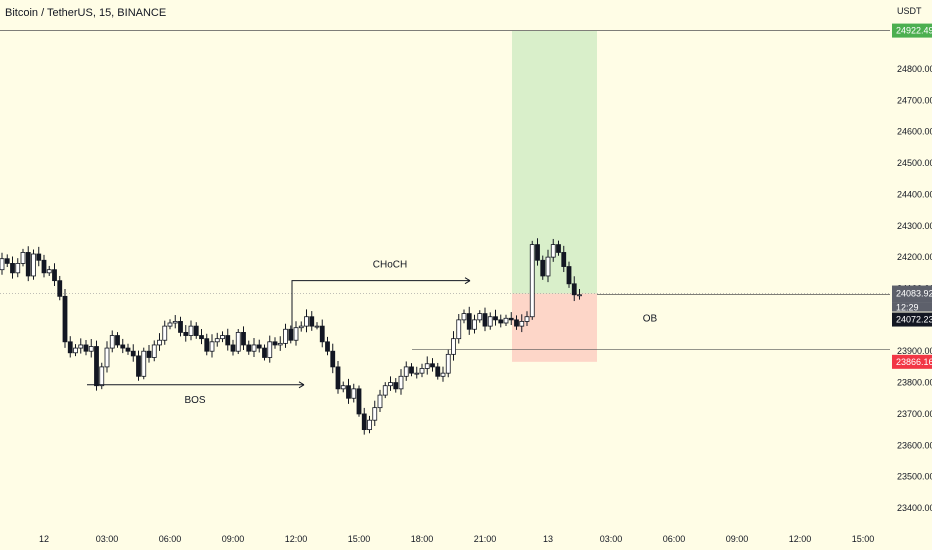 This screenshot has width=932, height=550. What do you see at coordinates (737, 539) in the screenshot?
I see `x-tick-label: 09:00` at bounding box center [737, 539].